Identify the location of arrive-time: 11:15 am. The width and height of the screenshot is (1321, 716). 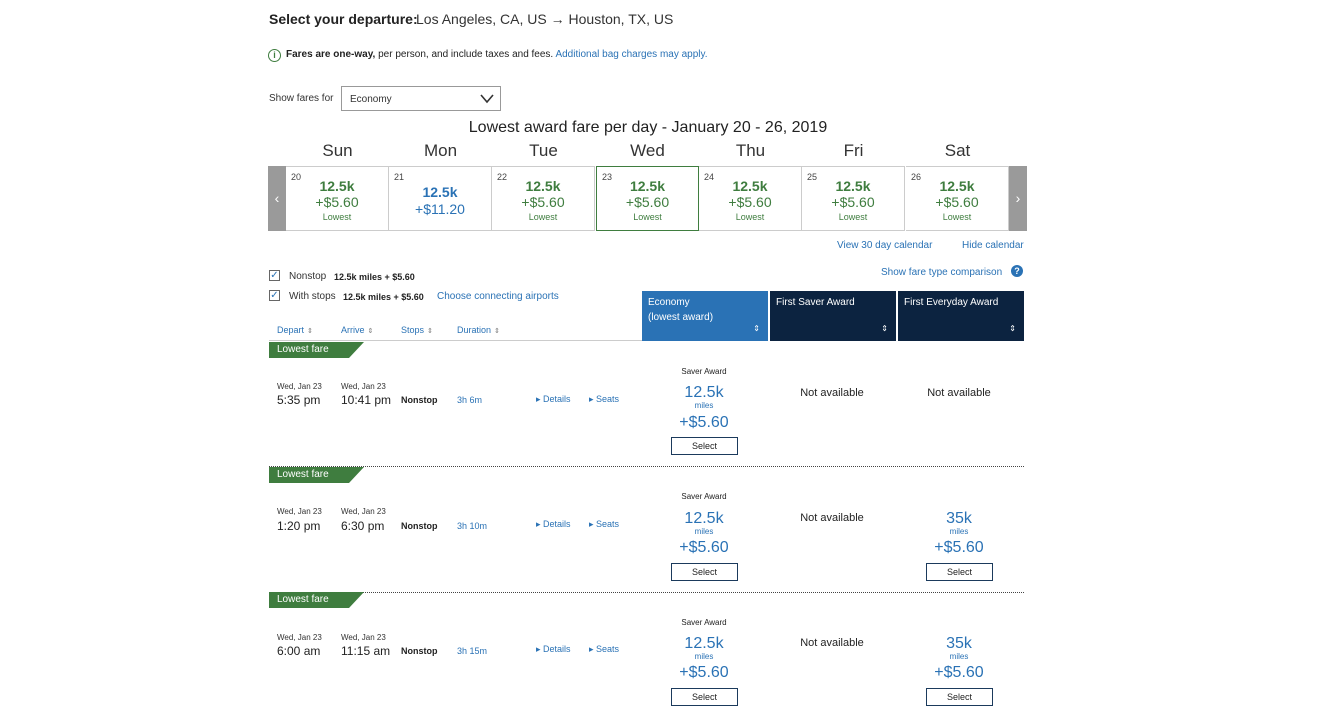
(366, 651).